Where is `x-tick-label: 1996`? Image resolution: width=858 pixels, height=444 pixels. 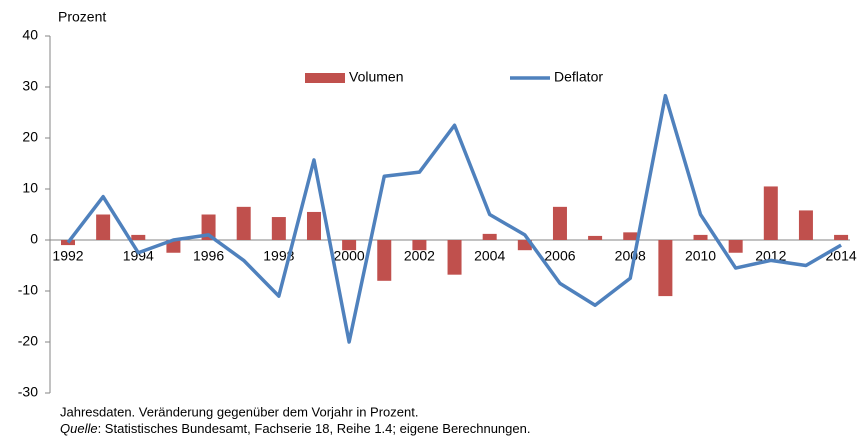
x-tick-label: 1996 is located at coordinates (208, 256).